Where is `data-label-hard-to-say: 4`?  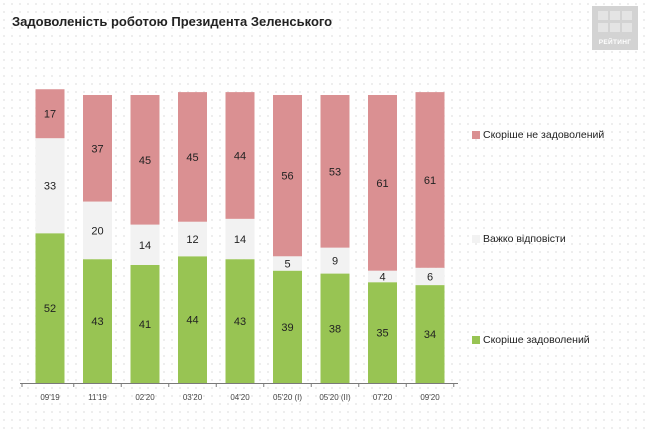 data-label-hard-to-say: 4 is located at coordinates (382, 277).